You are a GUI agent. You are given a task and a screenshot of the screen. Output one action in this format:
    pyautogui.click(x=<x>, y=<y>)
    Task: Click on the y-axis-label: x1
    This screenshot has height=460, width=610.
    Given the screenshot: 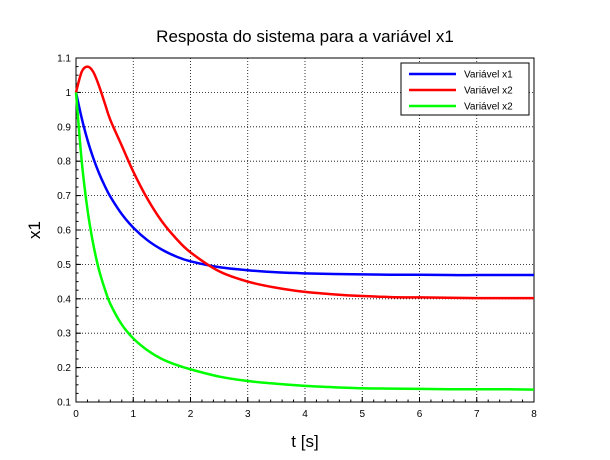 What is the action you would take?
    pyautogui.click(x=34, y=230)
    